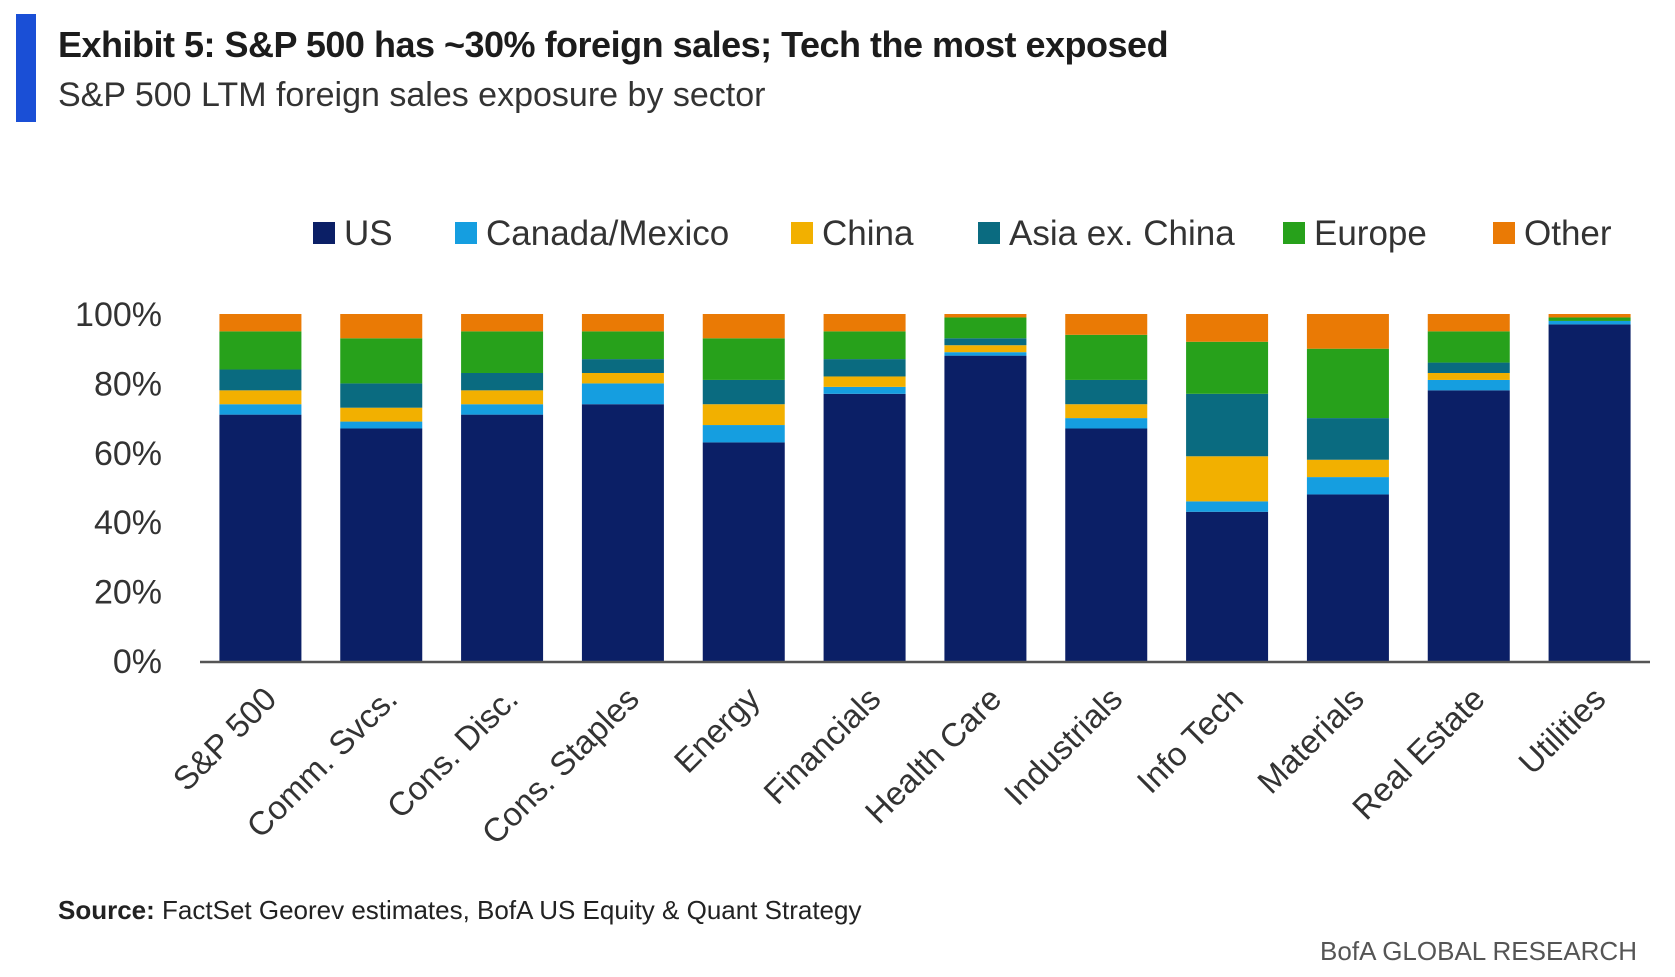  Describe the element at coordinates (128, 384) in the screenshot. I see `y-tick-label: 80%` at that location.